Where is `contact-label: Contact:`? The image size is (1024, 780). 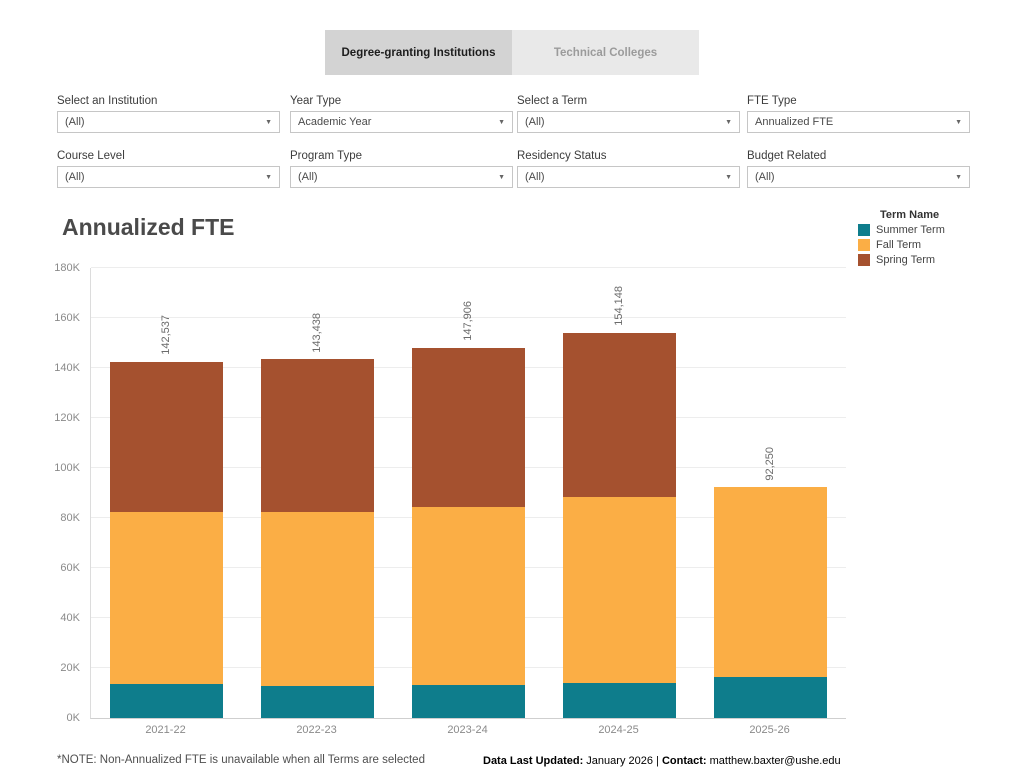 contact-label: Contact: is located at coordinates (684, 761).